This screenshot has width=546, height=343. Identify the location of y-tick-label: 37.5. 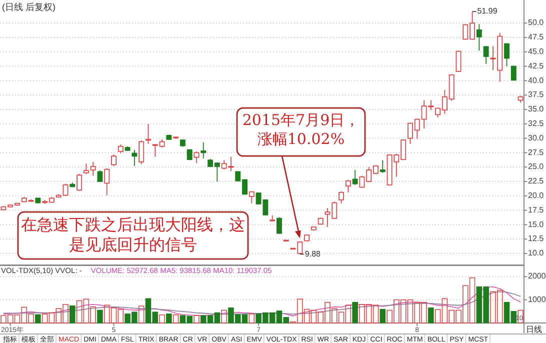
(536, 95).